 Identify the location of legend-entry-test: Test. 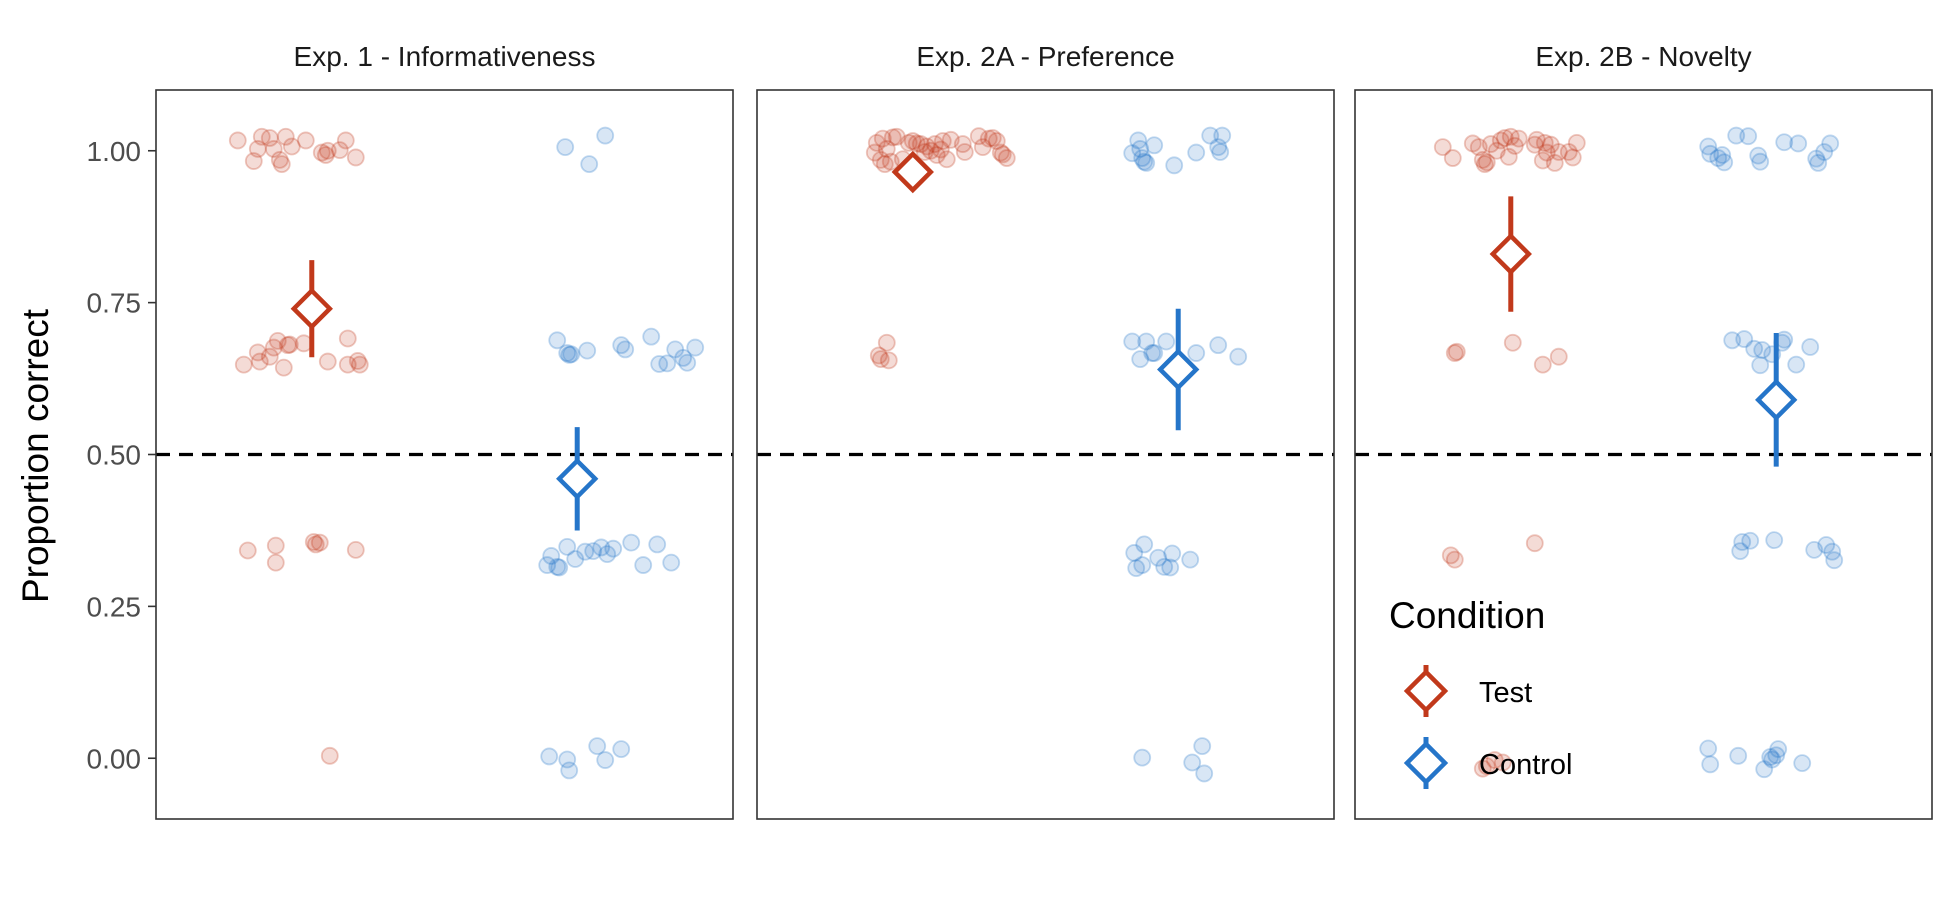
(1467, 691).